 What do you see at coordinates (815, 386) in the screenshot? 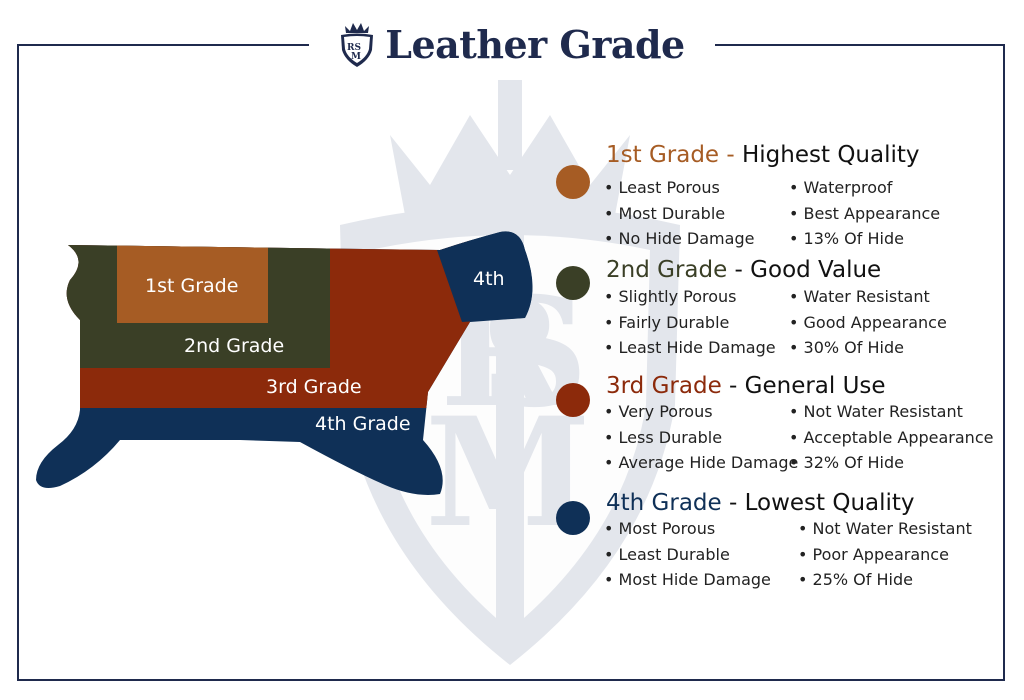
I see `grade-3-quality: General Use` at bounding box center [815, 386].